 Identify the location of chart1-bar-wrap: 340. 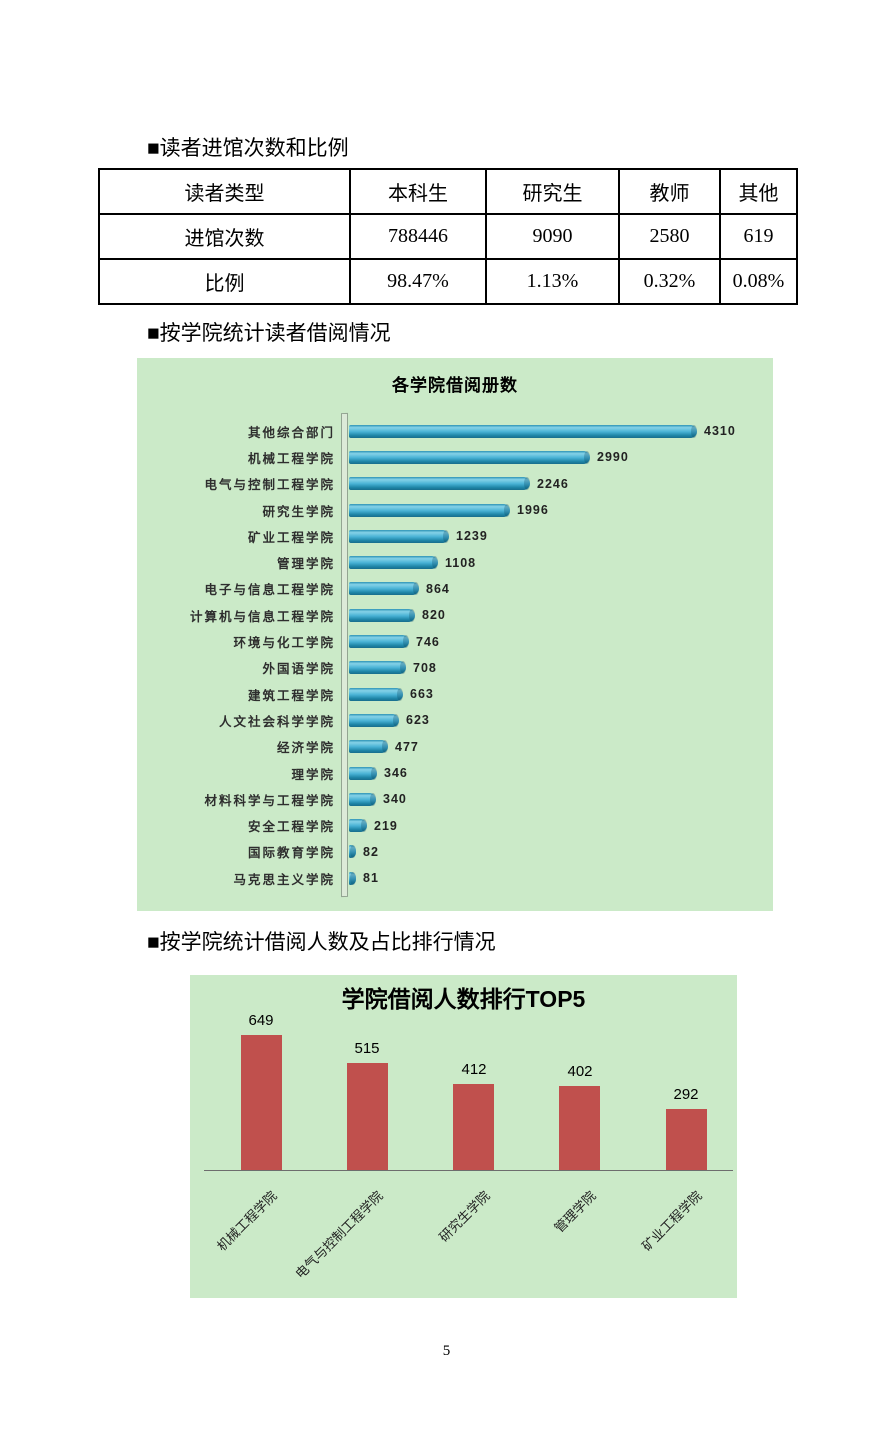
(378, 799).